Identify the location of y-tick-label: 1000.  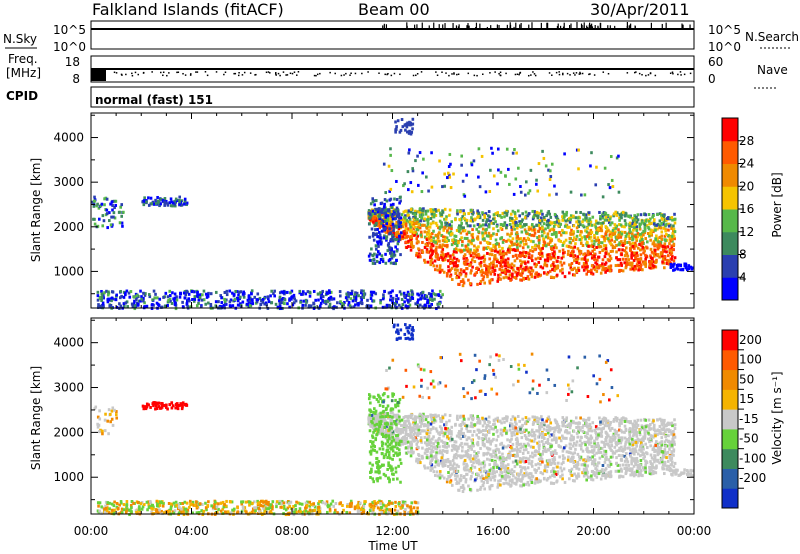
(68, 271).